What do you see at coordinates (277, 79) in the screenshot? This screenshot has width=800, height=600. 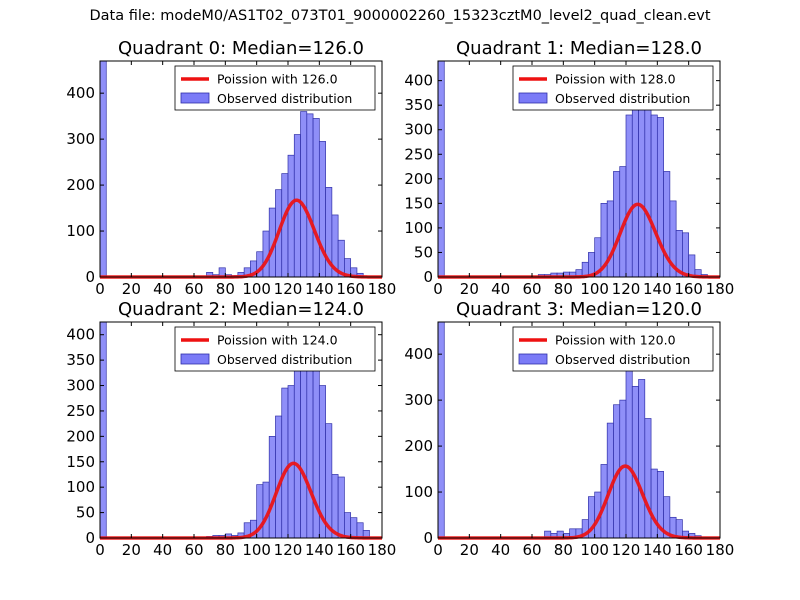 I see `legend-line-label: Poission with 126.0` at bounding box center [277, 79].